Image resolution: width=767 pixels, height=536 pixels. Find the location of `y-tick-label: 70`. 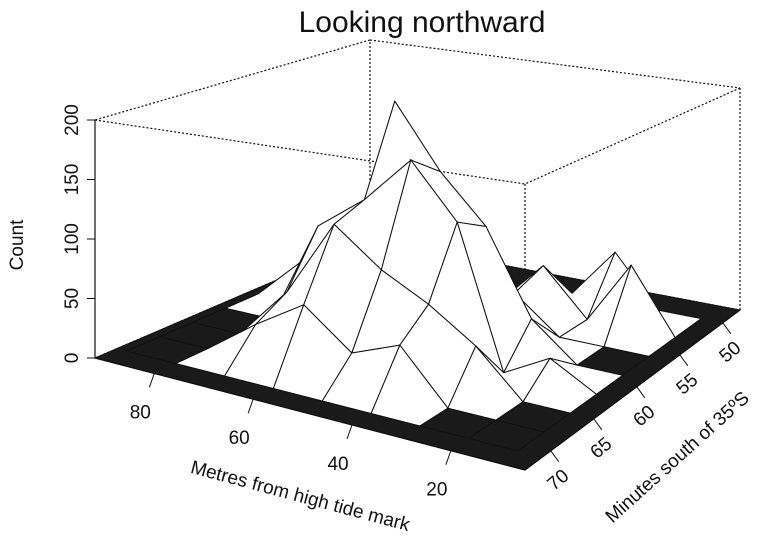

y-tick-label: 70 is located at coordinates (559, 481).